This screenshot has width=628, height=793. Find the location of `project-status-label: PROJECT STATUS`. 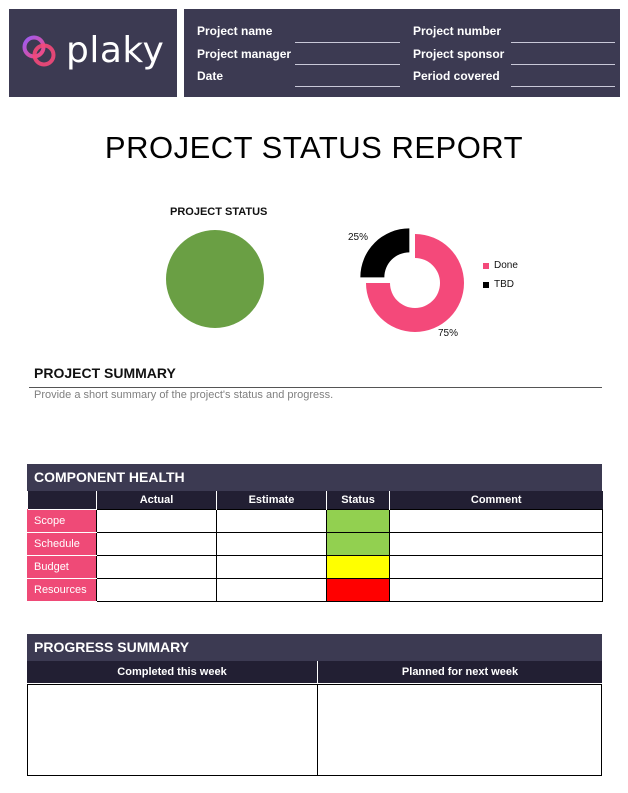

project-status-label: PROJECT STATUS is located at coordinates (219, 212).